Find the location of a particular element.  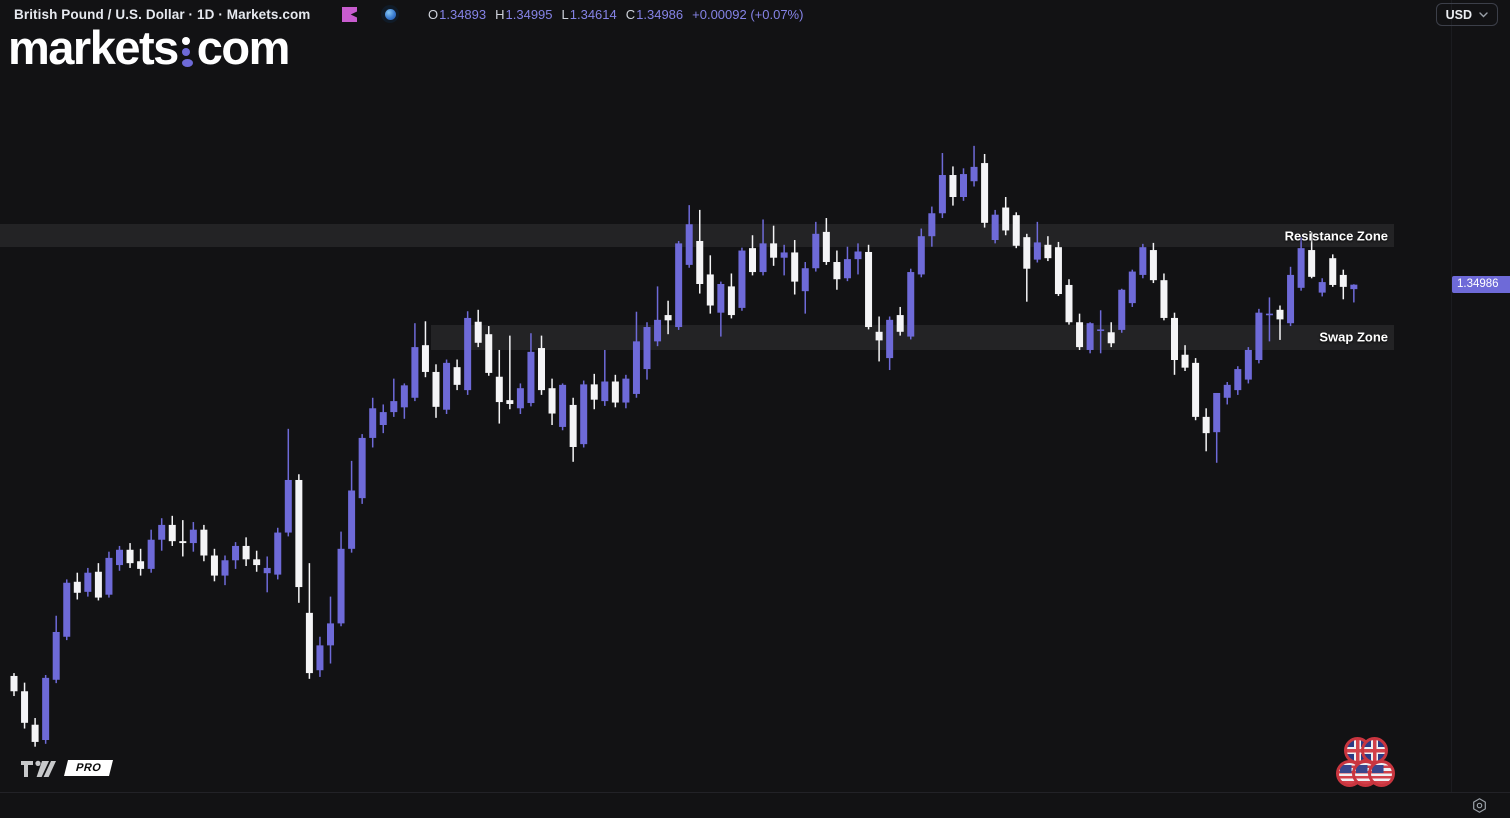

close-value: 1.34986 is located at coordinates (660, 14).